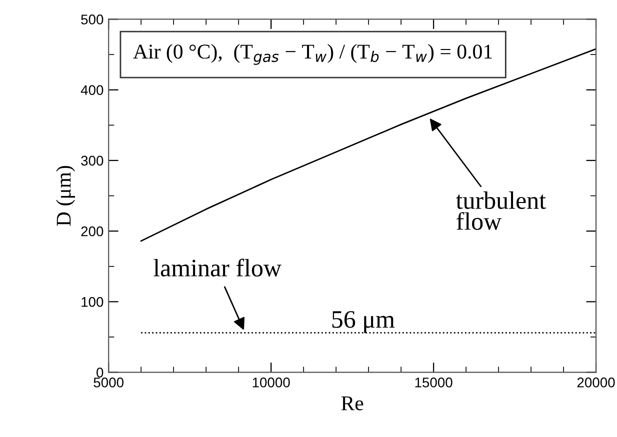  I want to click on x-tick-label: 10000, so click(271, 383).